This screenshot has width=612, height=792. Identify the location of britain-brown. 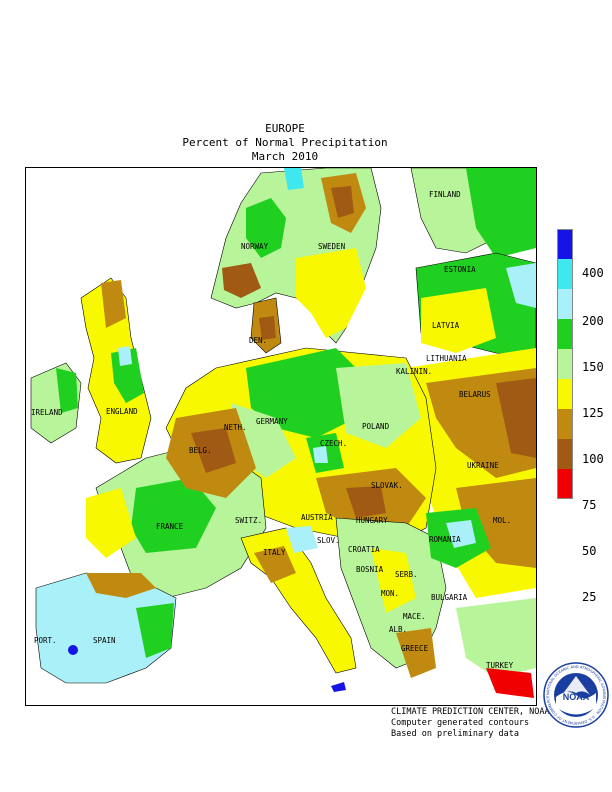
(113, 304).